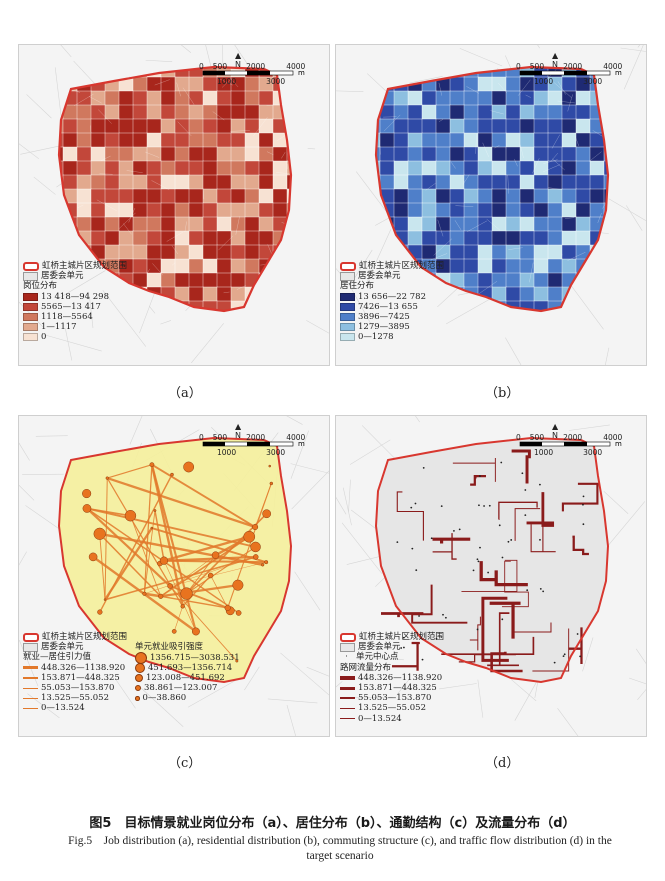 The width and height of the screenshot is (665, 881). I want to click on north-arrow-icon: ▲ N, so click(238, 60).